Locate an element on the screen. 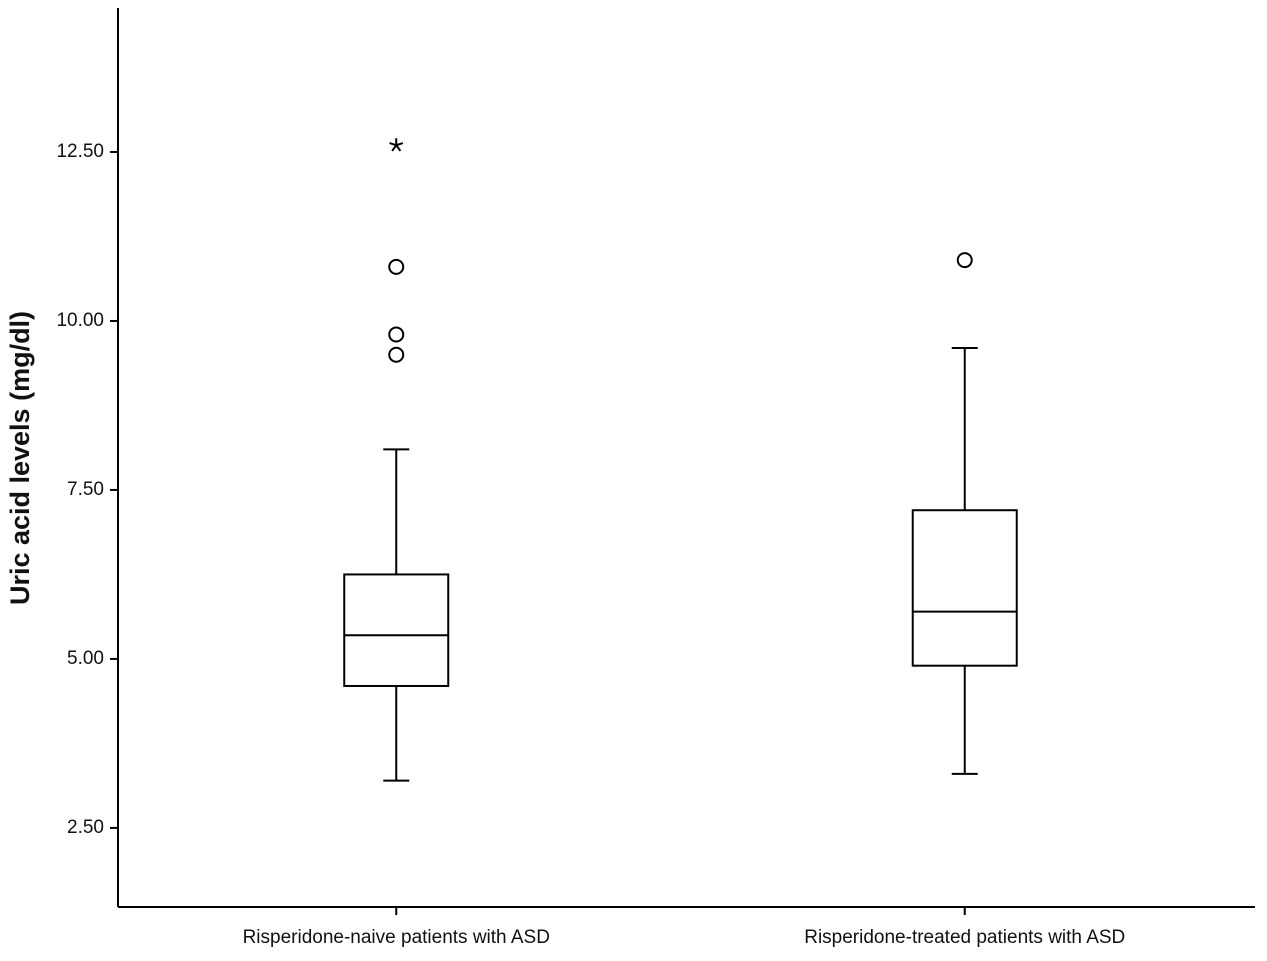  y-tick-label: 10.00 is located at coordinates (80, 320).